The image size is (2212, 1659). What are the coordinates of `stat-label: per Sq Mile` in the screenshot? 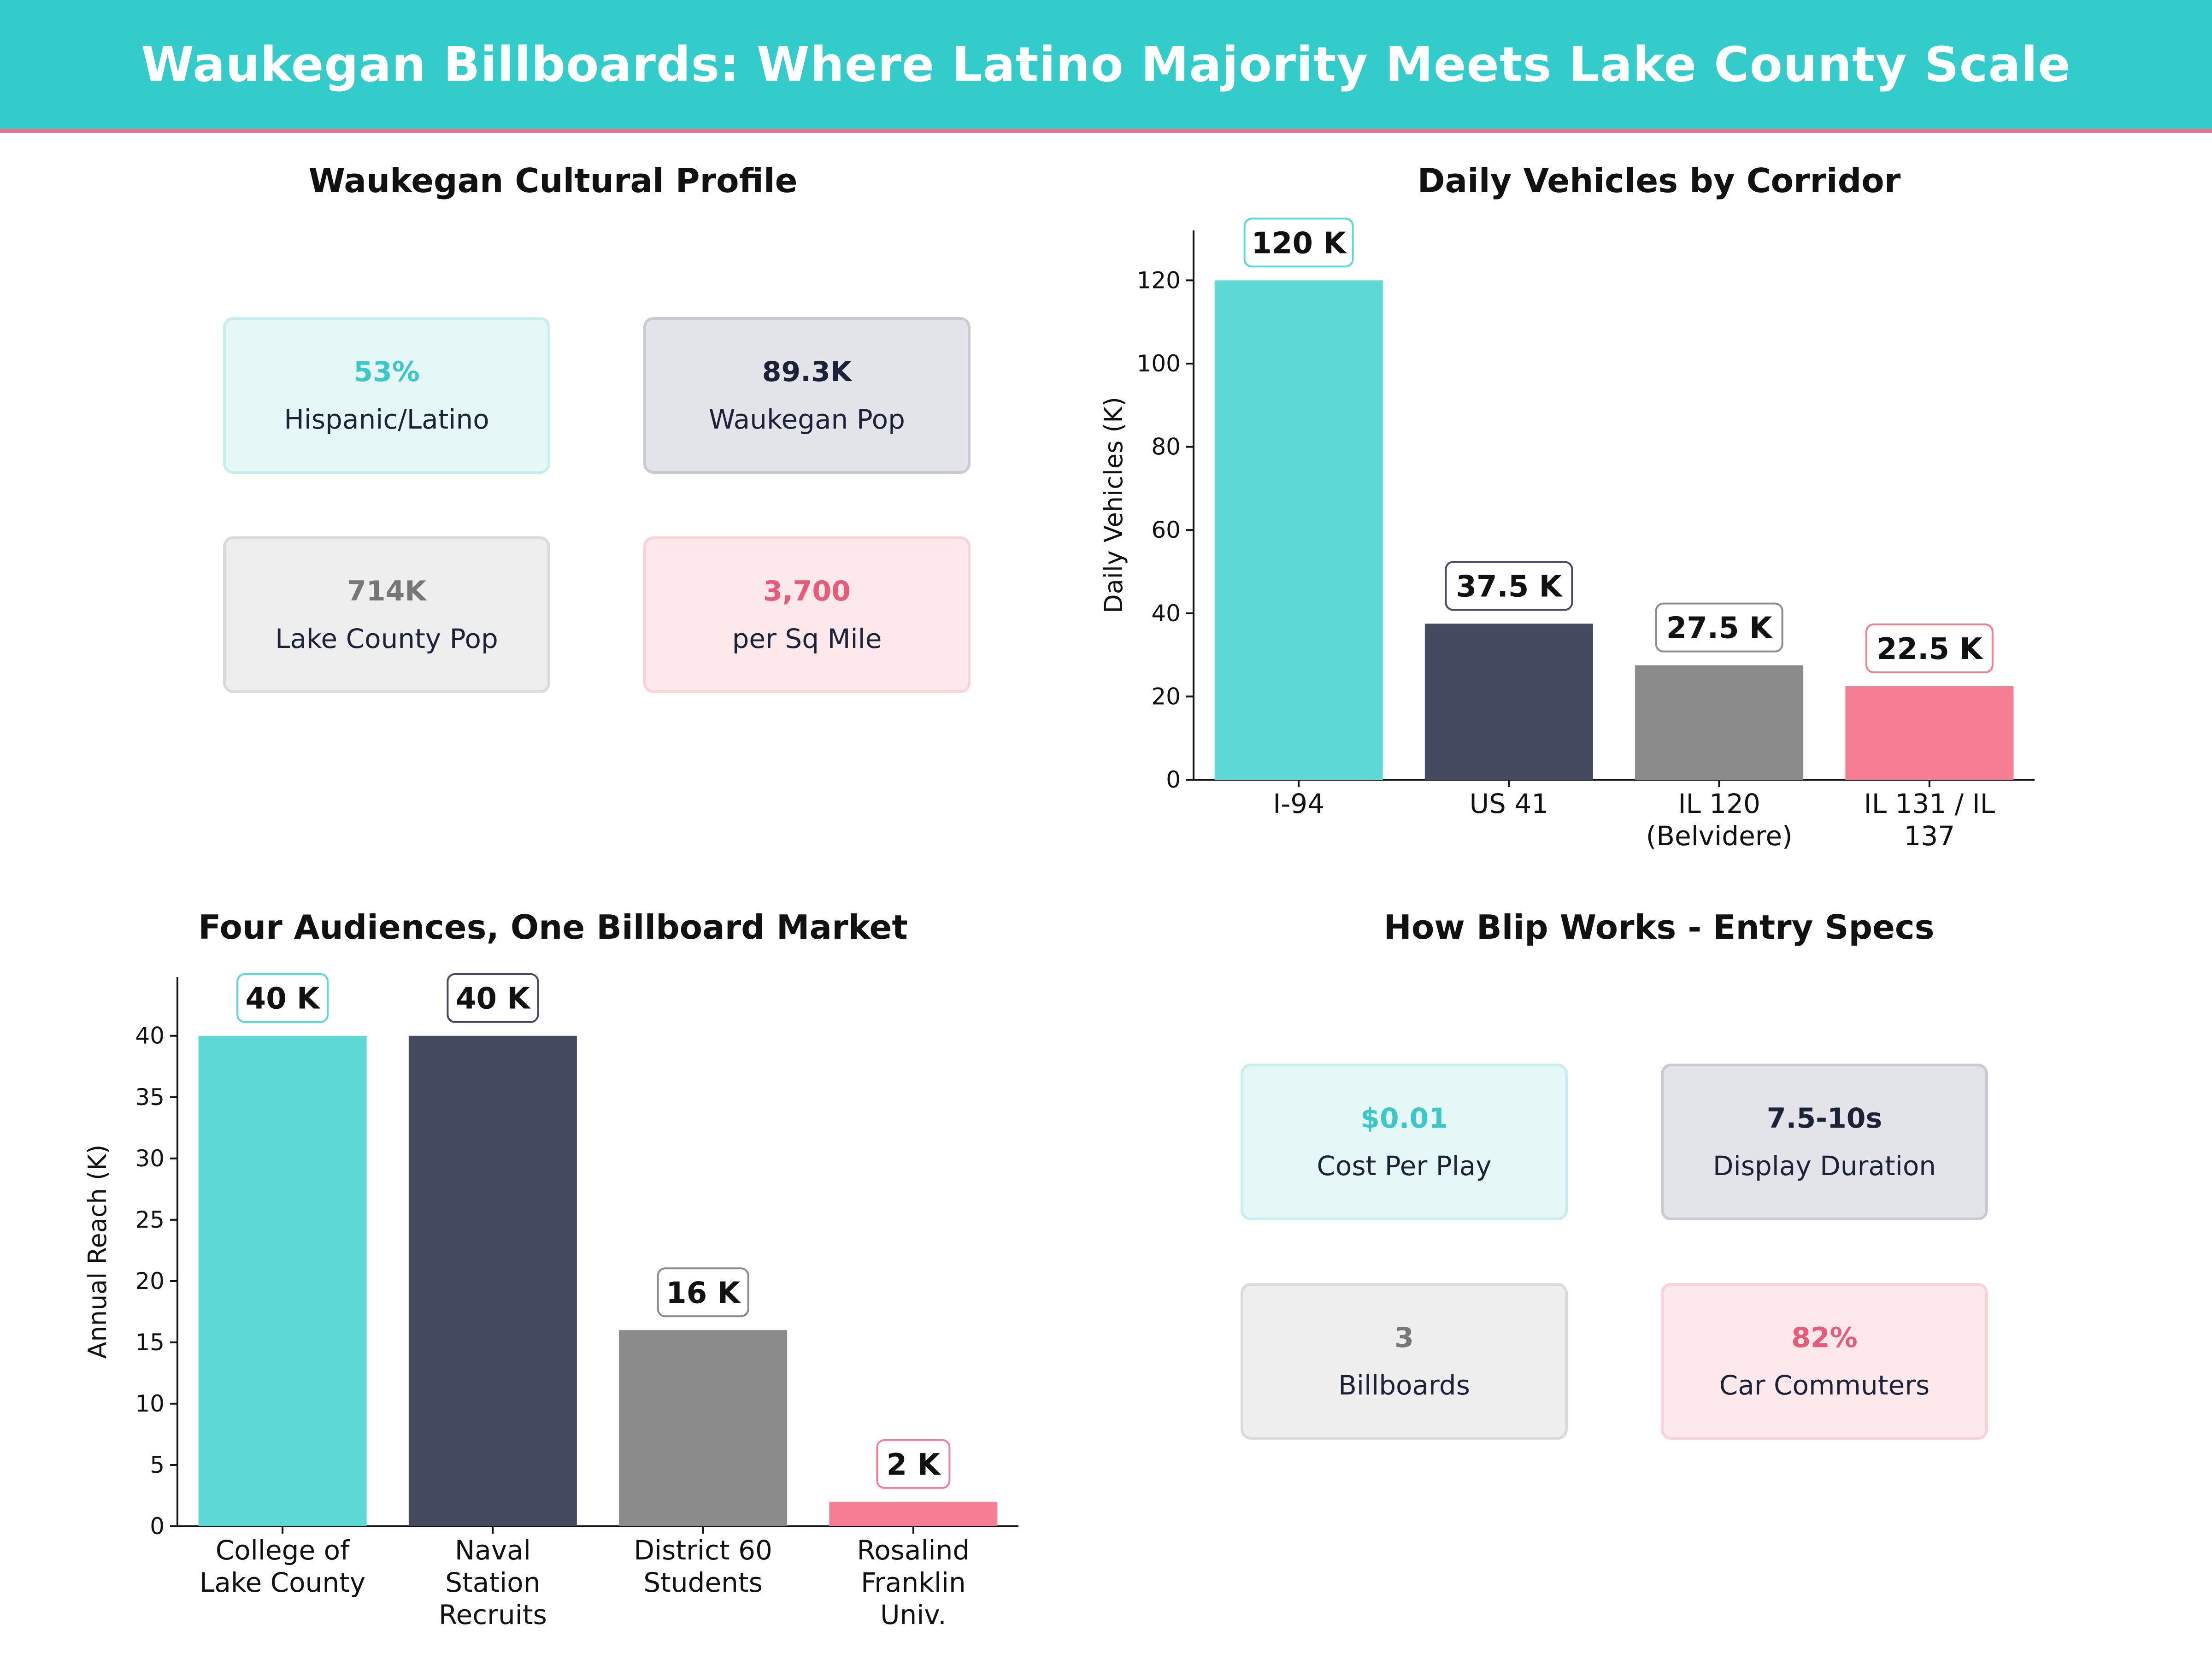 It's located at (807, 638).